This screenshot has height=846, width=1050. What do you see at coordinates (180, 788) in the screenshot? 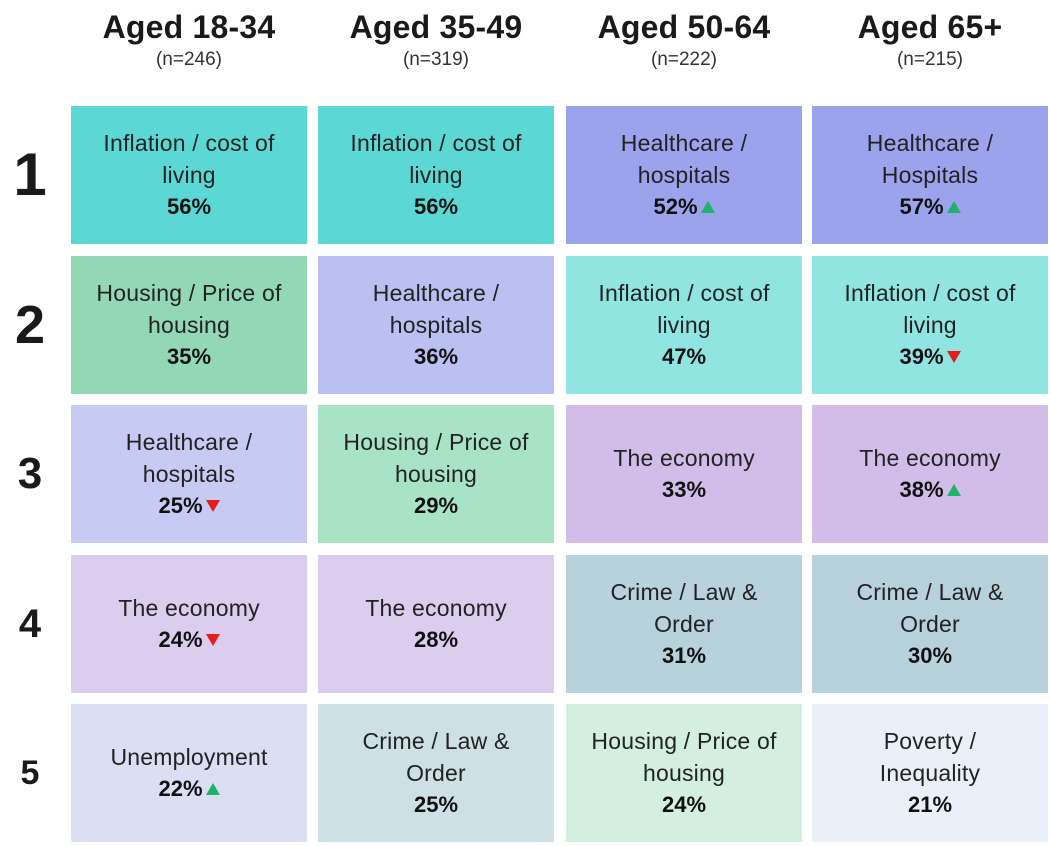
I see `issue-percentage: 22%` at bounding box center [180, 788].